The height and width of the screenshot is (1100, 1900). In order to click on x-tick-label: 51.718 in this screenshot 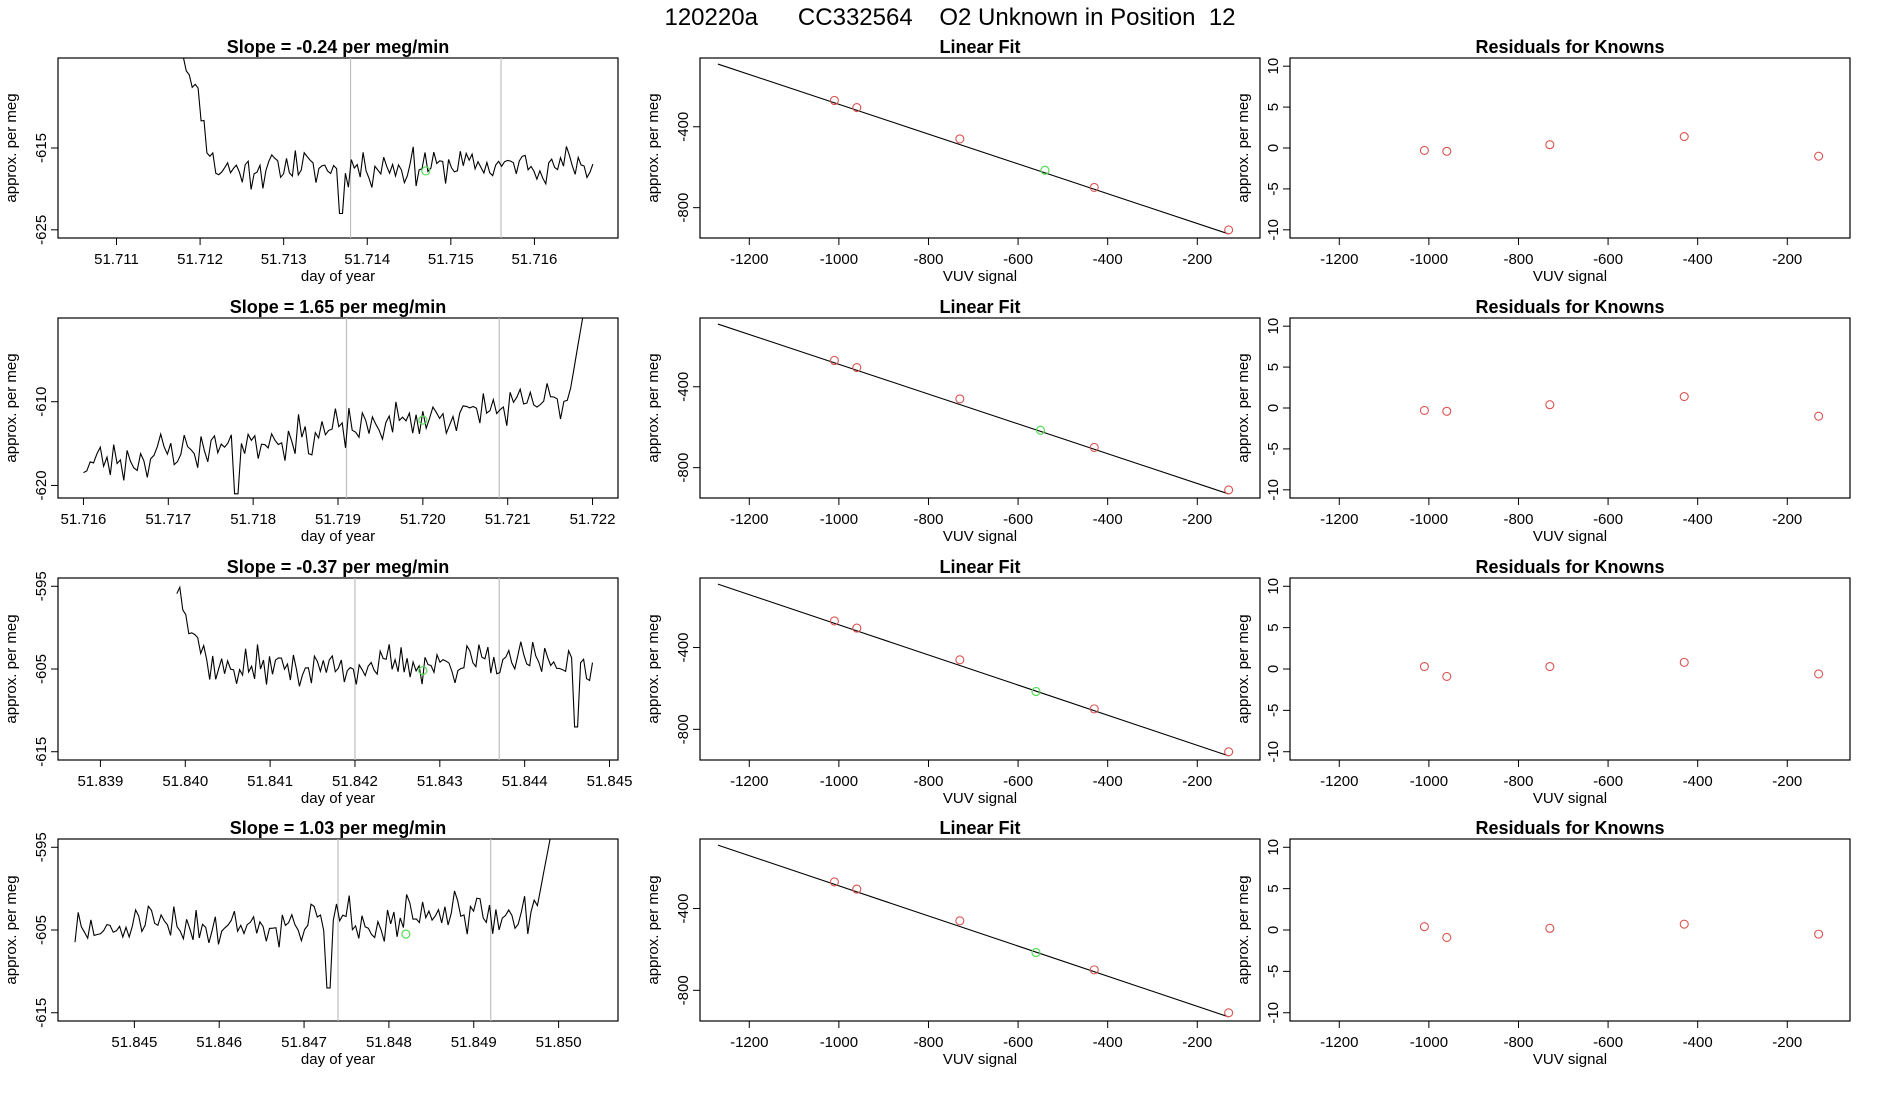, I will do `click(253, 519)`.